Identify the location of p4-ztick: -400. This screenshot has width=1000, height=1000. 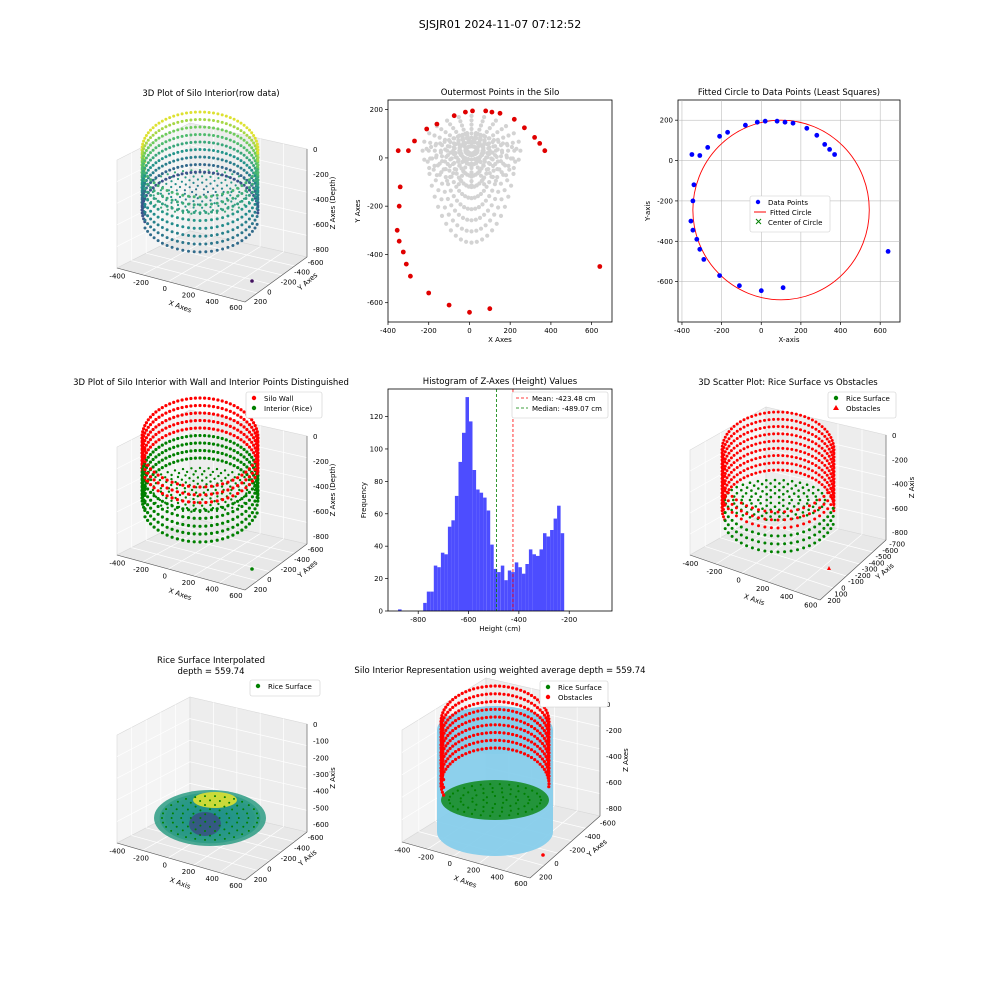
(321, 487).